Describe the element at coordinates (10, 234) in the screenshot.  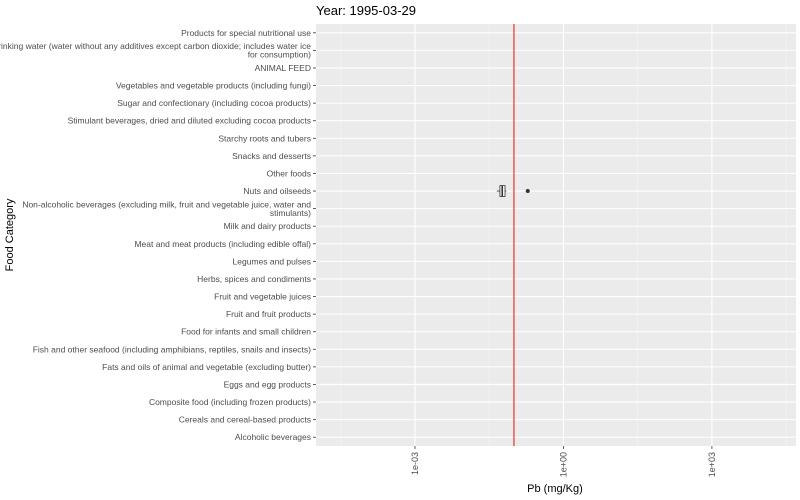
I see `y-axis-title: Food Category` at that location.